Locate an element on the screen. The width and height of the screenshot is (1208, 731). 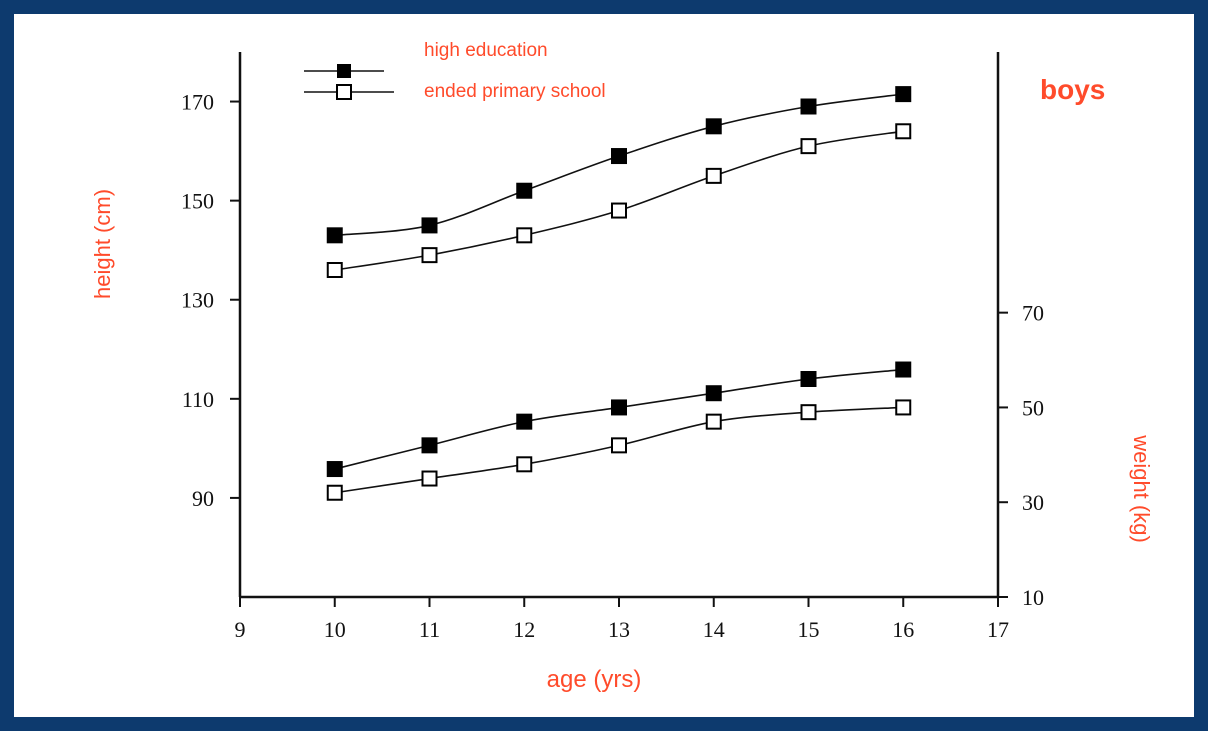
legend-marker-open is located at coordinates (344, 92).